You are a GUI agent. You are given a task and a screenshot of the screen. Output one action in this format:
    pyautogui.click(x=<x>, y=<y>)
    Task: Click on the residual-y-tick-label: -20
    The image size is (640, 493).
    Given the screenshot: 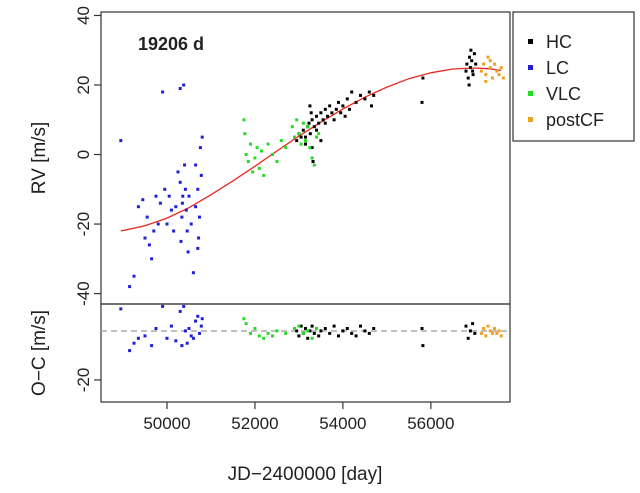 What is the action you would take?
    pyautogui.click(x=83, y=380)
    